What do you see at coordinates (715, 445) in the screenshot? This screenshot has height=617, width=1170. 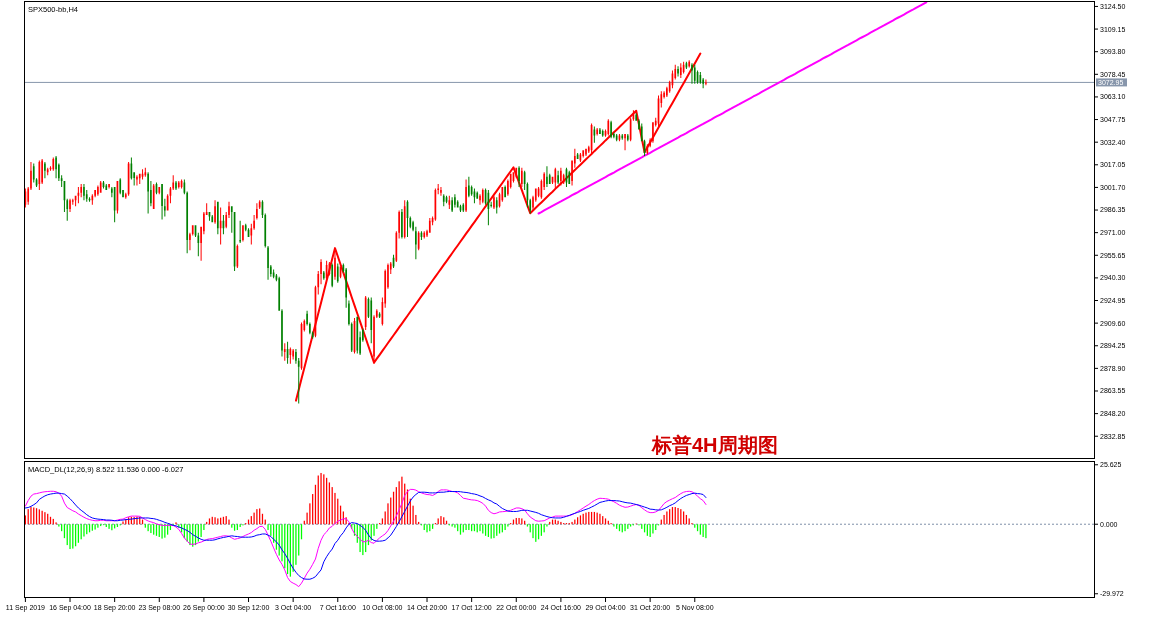 I see `annotation: 标普4H周期图` at bounding box center [715, 445].